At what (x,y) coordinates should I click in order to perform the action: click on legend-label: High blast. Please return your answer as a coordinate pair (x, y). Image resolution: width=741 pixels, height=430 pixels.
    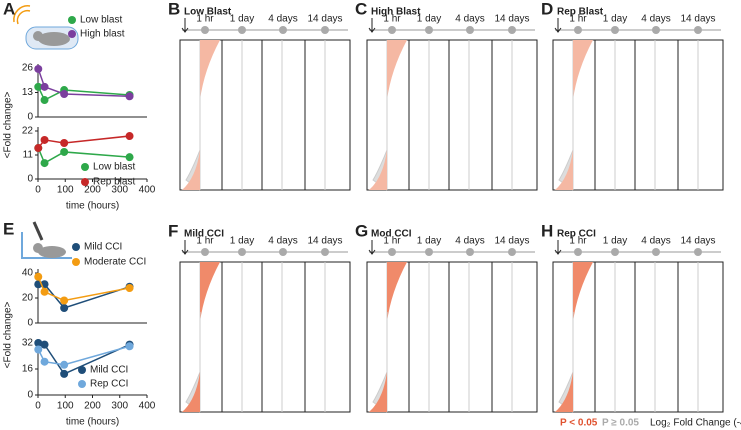
    Looking at the image, I should click on (102, 34).